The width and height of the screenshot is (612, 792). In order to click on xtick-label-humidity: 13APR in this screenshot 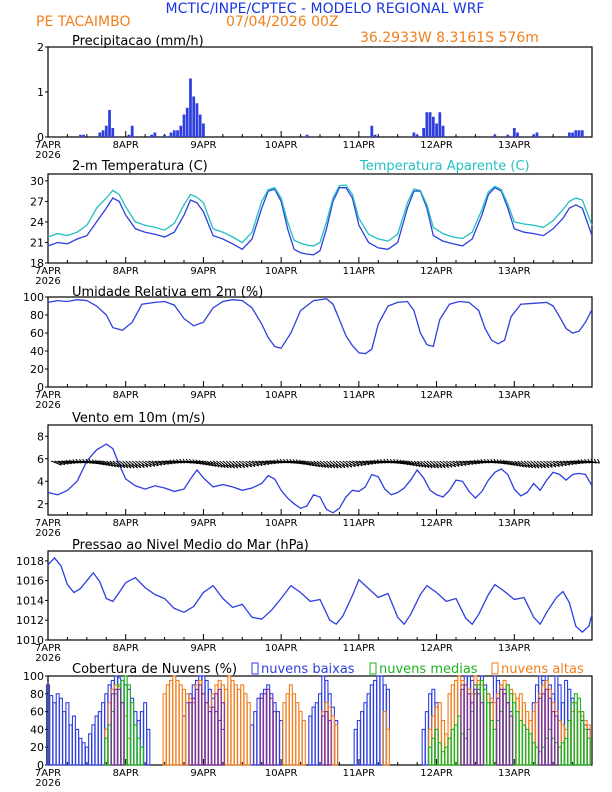, I will do `click(514, 395)`.